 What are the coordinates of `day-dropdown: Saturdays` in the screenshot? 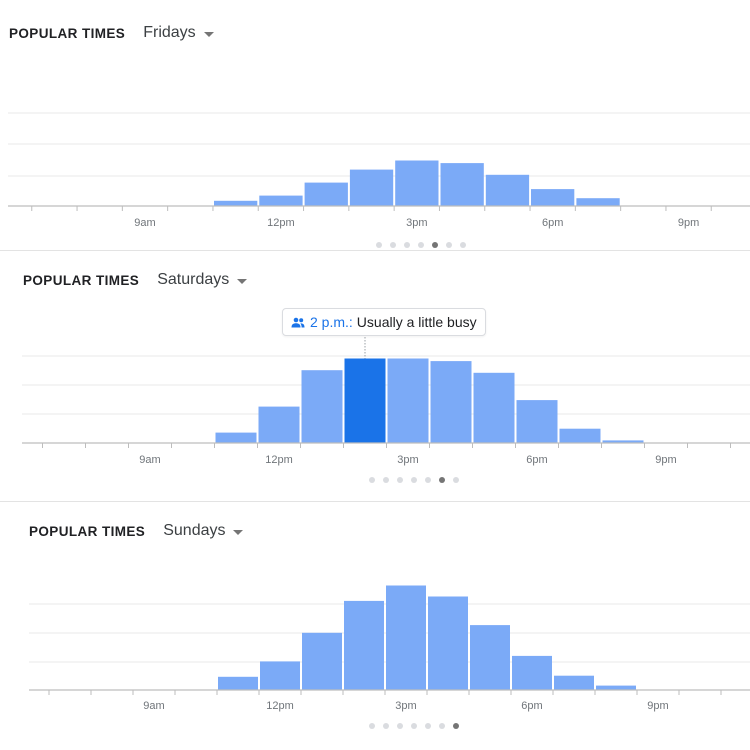 It's located at (202, 280).